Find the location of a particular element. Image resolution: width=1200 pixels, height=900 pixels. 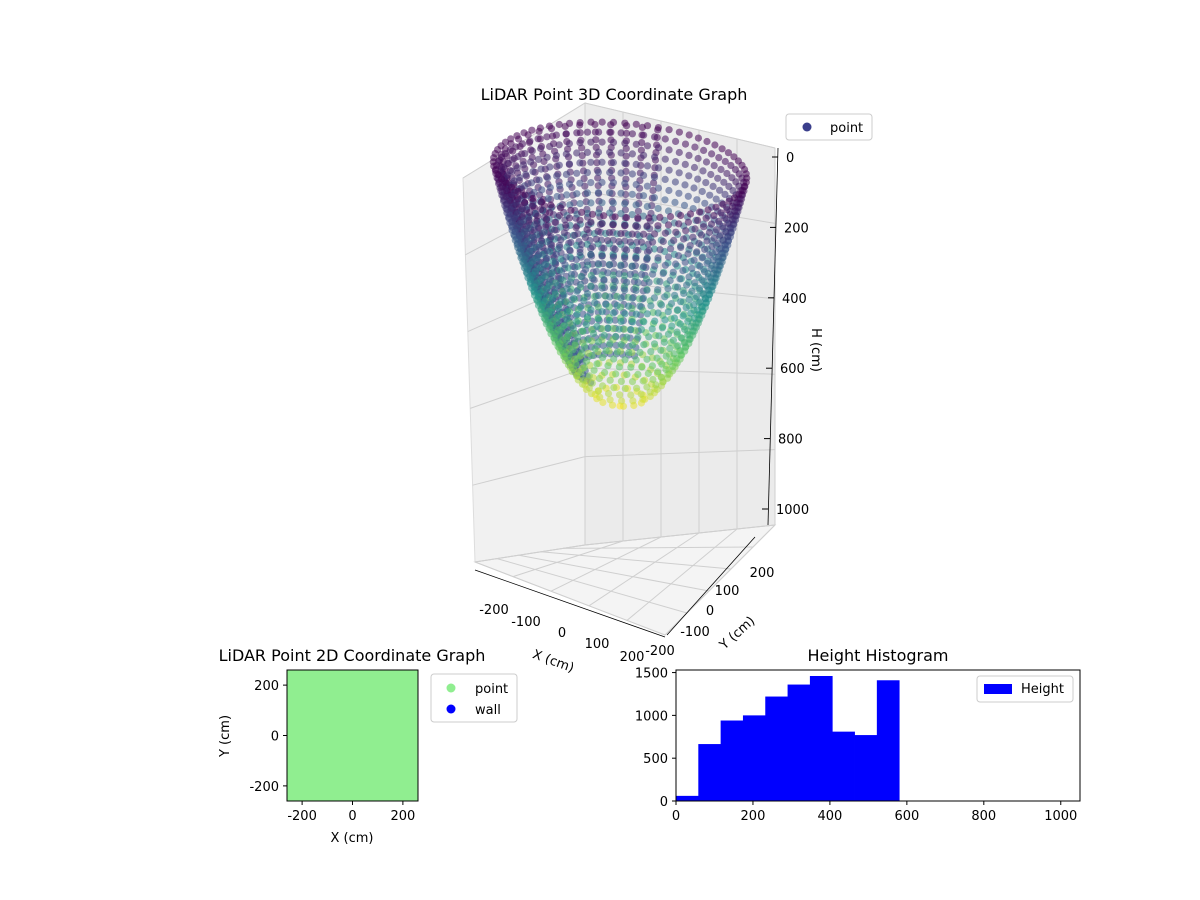

y-tick-label: -200 is located at coordinates (660, 651).